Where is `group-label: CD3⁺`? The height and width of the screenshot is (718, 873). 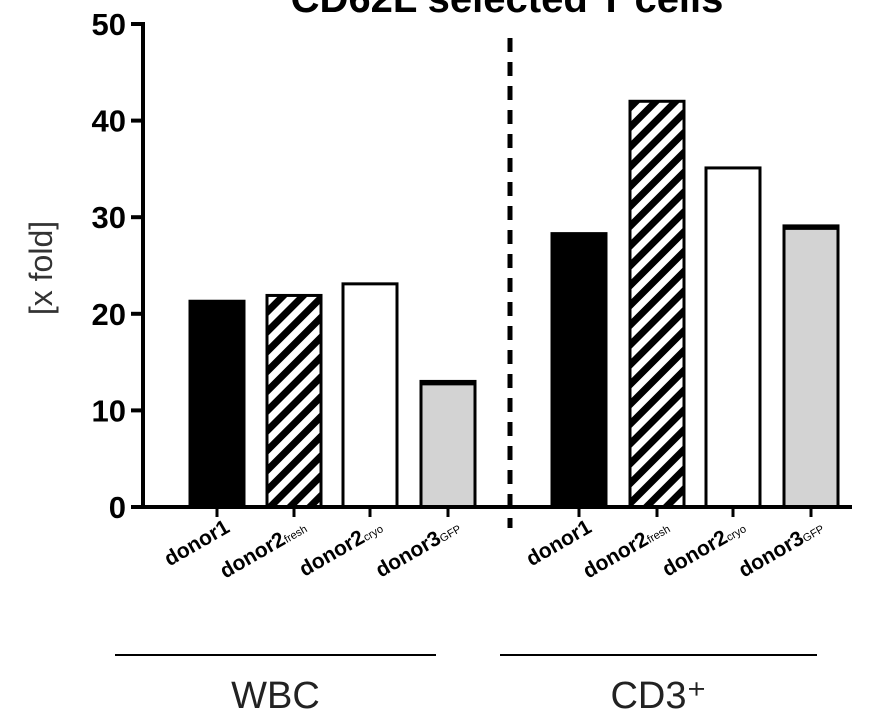
group-label: CD3⁺ is located at coordinates (658, 696).